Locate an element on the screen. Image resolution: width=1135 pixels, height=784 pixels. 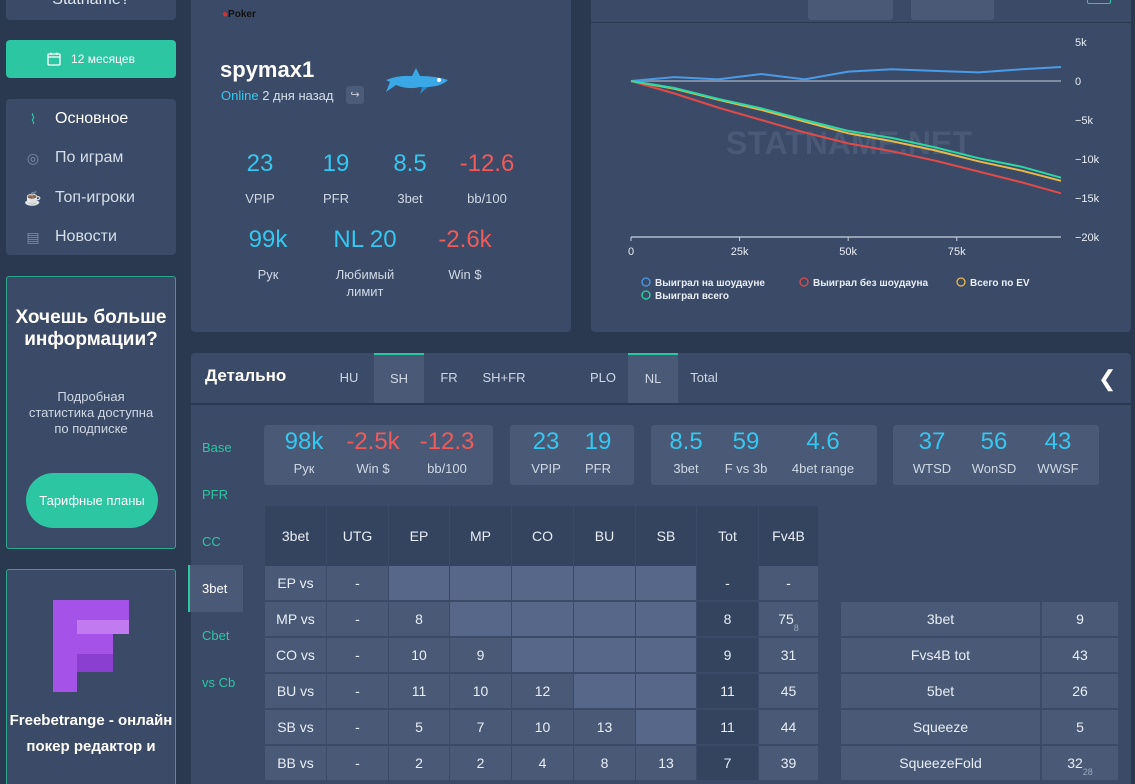
stat-pfr-value: 19 is located at coordinates (336, 163).